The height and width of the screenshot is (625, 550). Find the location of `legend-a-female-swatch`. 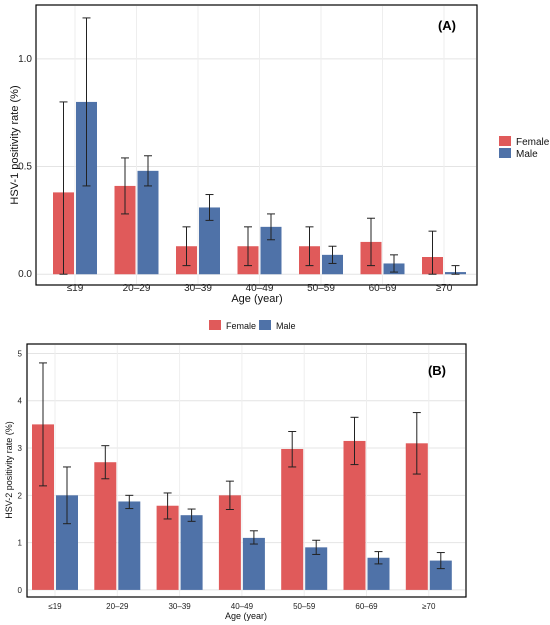

legend-a-female-swatch is located at coordinates (505, 141).